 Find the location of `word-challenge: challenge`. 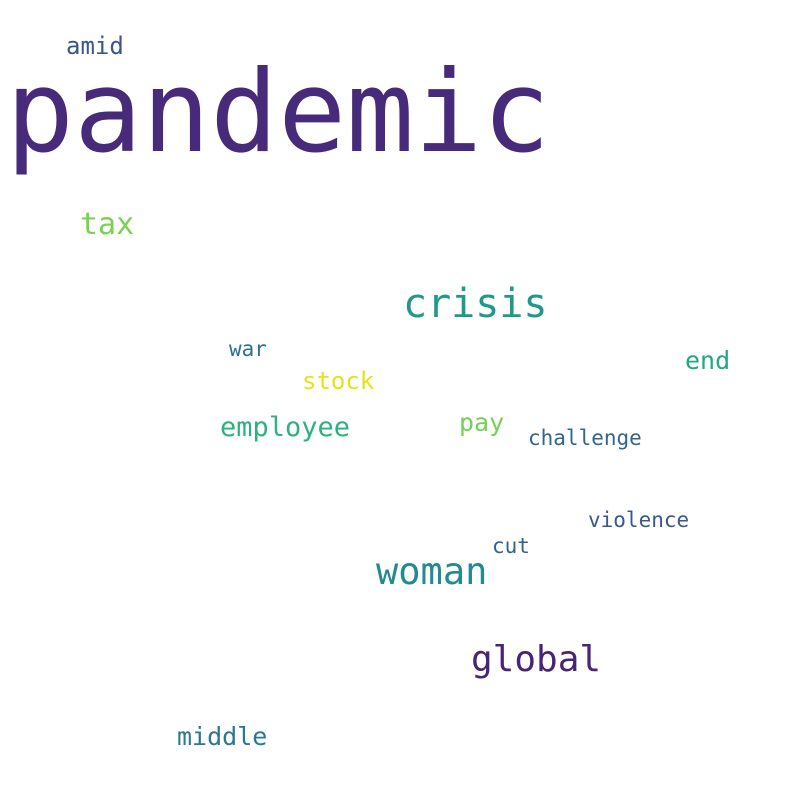

word-challenge: challenge is located at coordinates (585, 438).